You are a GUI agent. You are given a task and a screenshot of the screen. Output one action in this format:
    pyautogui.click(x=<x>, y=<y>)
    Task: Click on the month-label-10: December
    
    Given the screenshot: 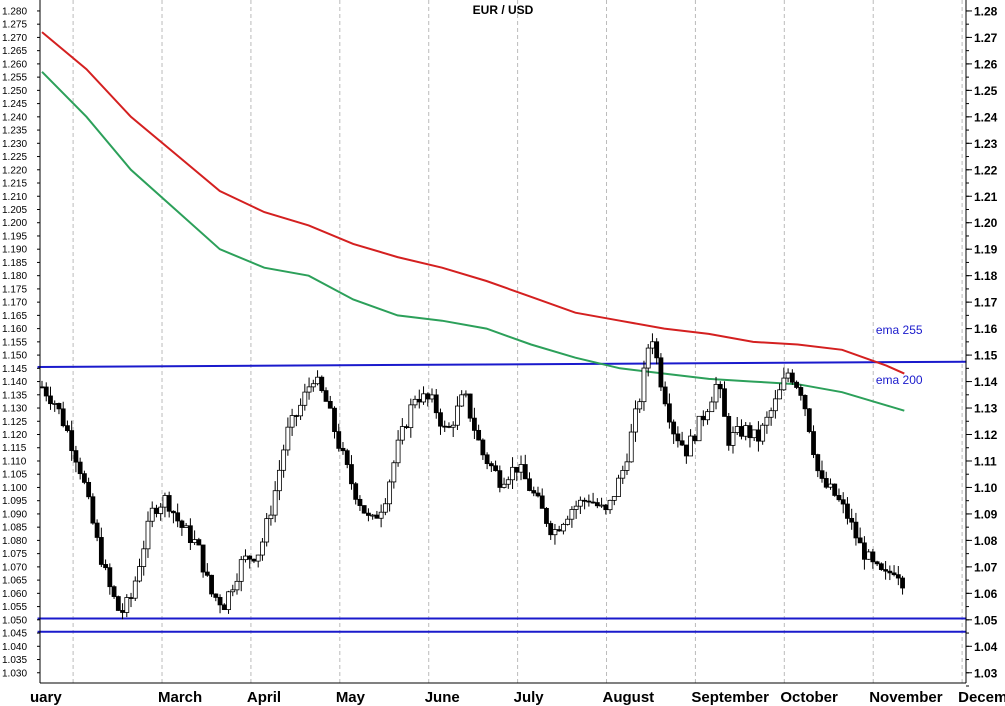 What is the action you would take?
    pyautogui.click(x=981, y=697)
    